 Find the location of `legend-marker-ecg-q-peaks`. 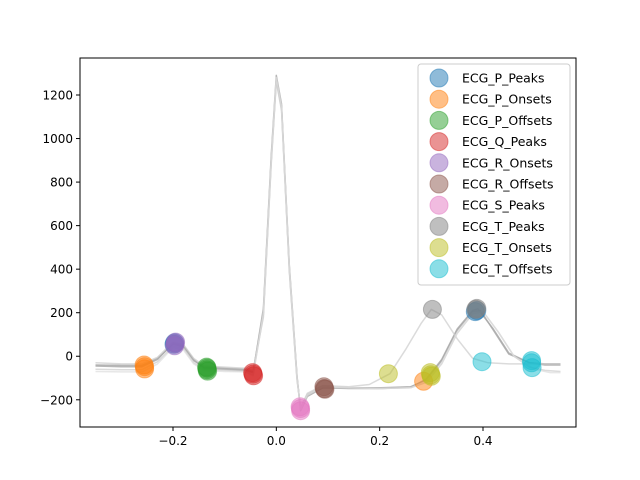

legend-marker-ecg-q-peaks is located at coordinates (439, 142).